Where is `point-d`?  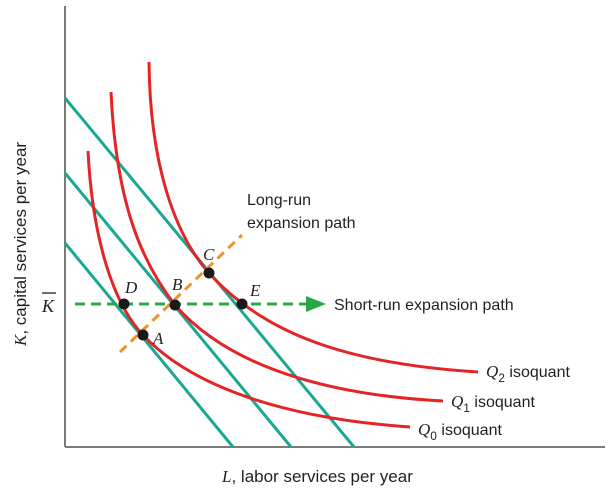 point-d is located at coordinates (124, 304).